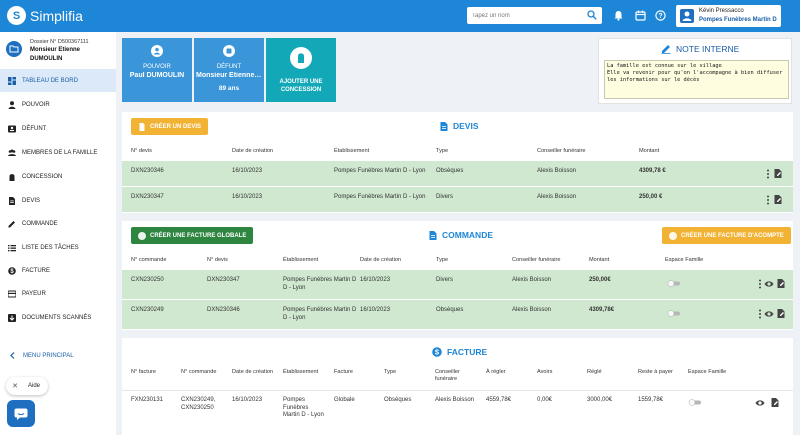  What do you see at coordinates (48, 355) in the screenshot?
I see `menu-principal-label: MENU PRINCIPAL` at bounding box center [48, 355].